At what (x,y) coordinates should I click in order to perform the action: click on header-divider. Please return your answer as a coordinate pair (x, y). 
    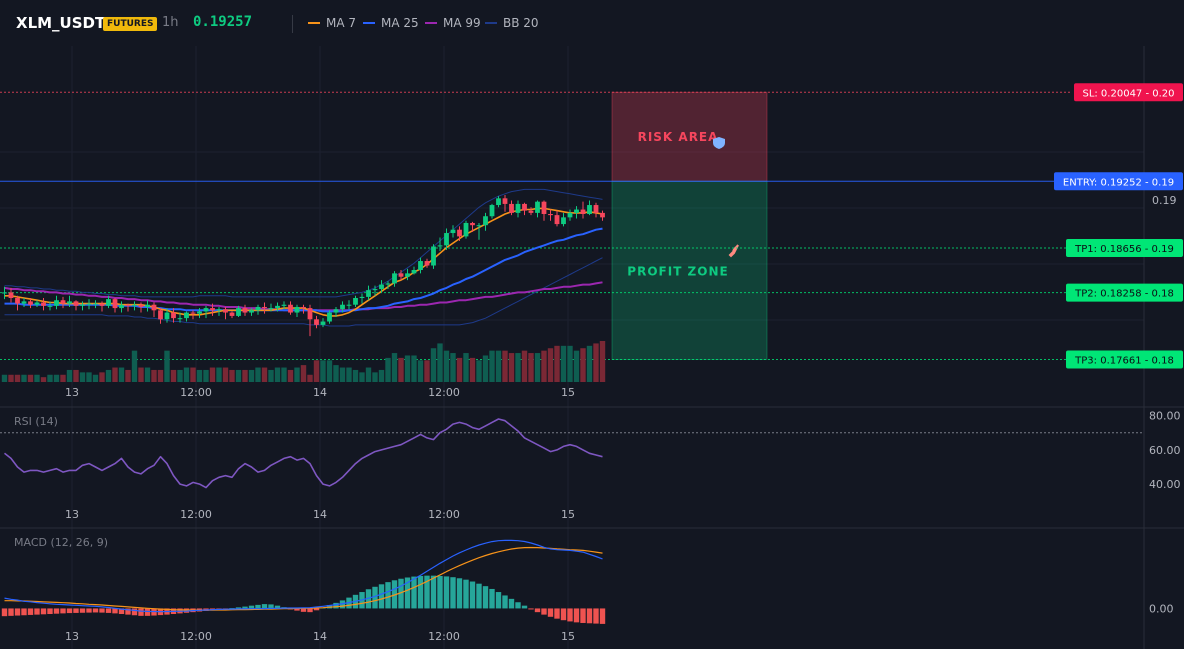
    Looking at the image, I should click on (292, 24).